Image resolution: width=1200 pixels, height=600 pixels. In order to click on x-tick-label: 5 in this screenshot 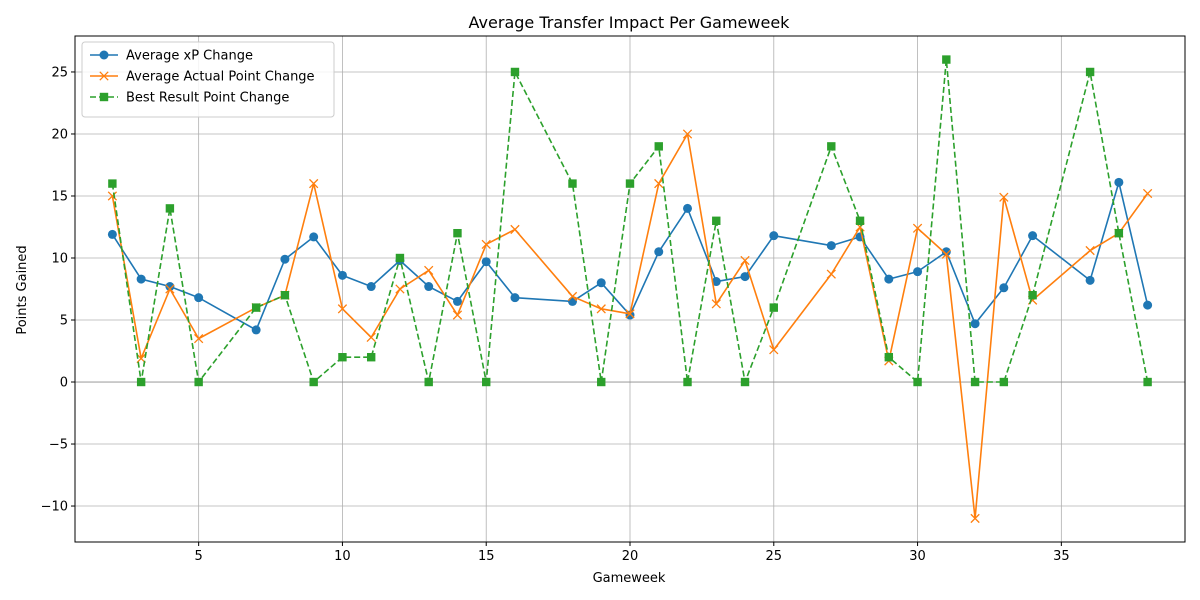, I will do `click(199, 556)`.